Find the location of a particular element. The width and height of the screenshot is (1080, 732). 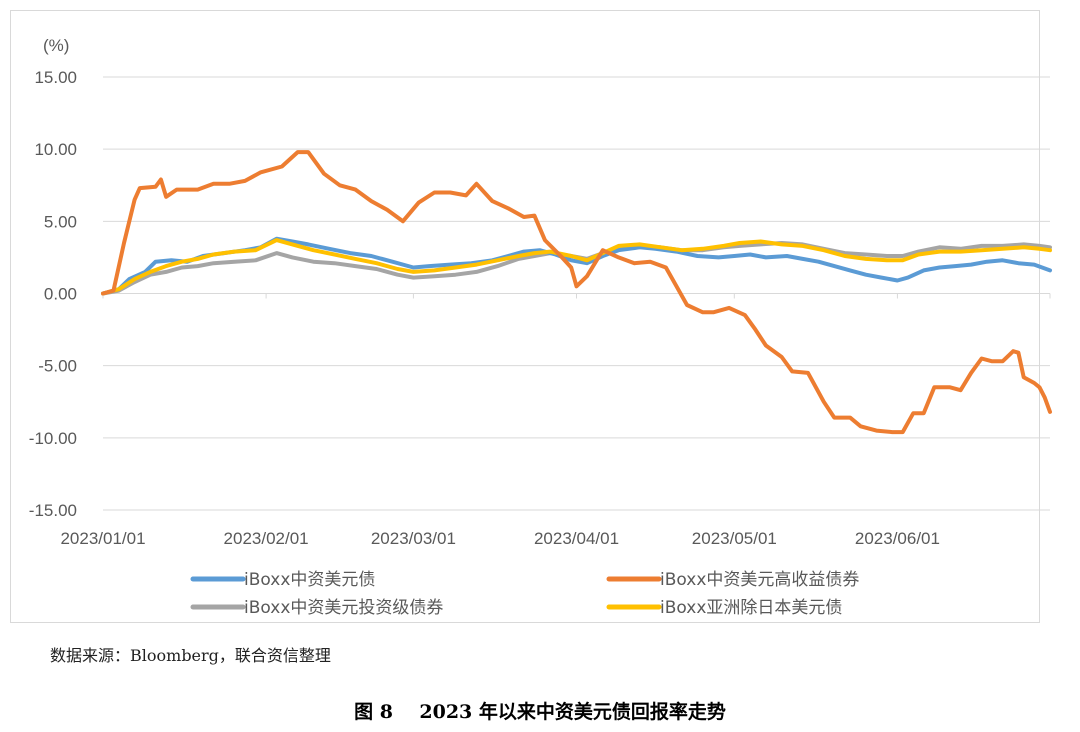

legend-label: iBoxx中资美元高收益债券 is located at coordinates (759, 580).